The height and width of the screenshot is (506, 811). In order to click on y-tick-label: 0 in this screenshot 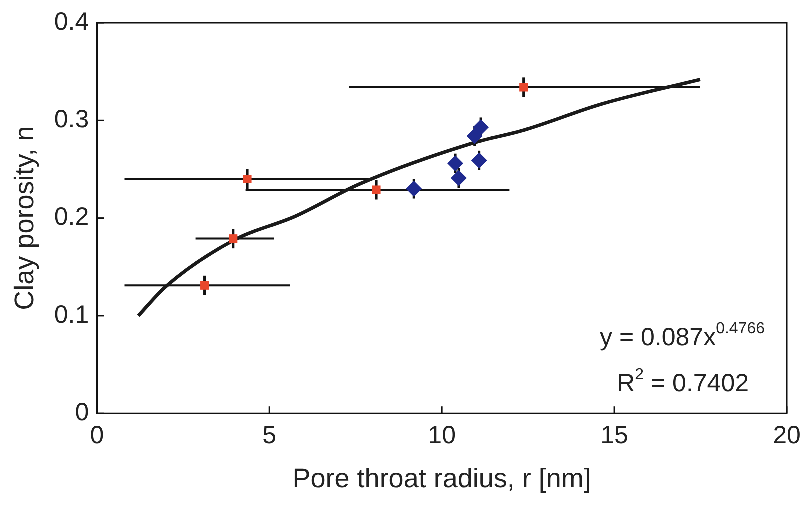, I will do `click(82, 412)`.